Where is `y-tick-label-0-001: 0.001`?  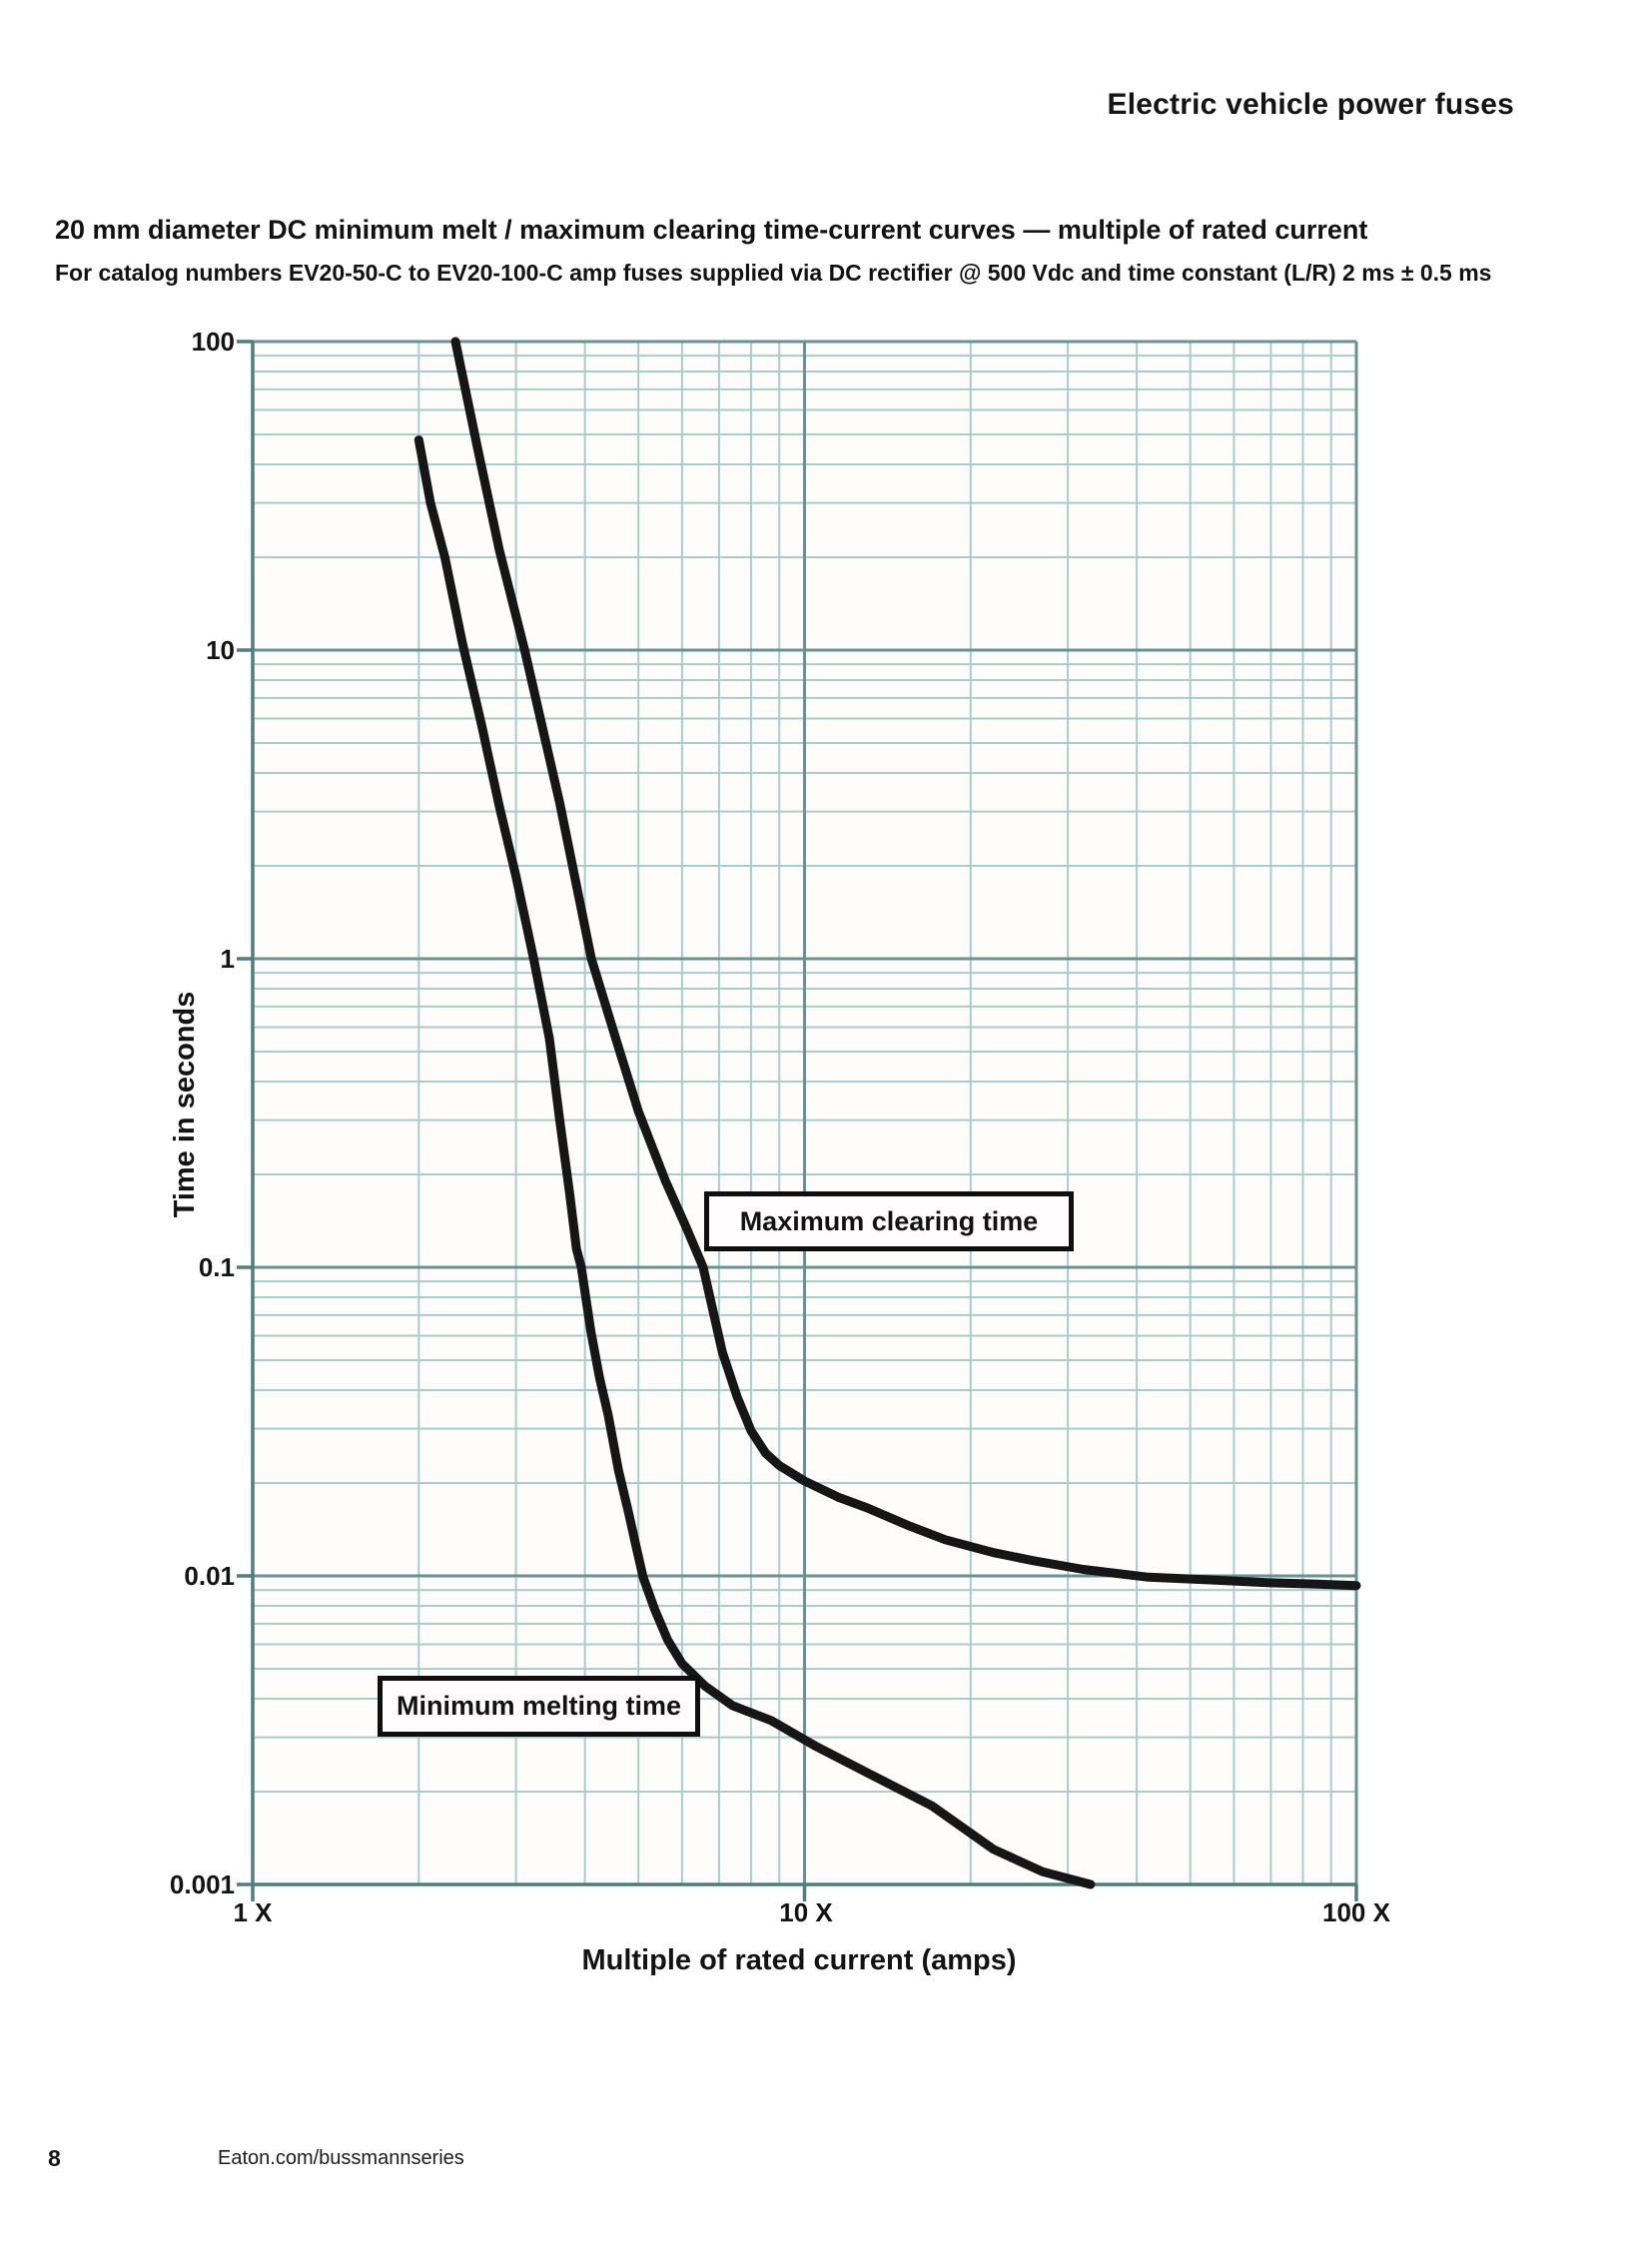 y-tick-label-0-001: 0.001 is located at coordinates (202, 1884).